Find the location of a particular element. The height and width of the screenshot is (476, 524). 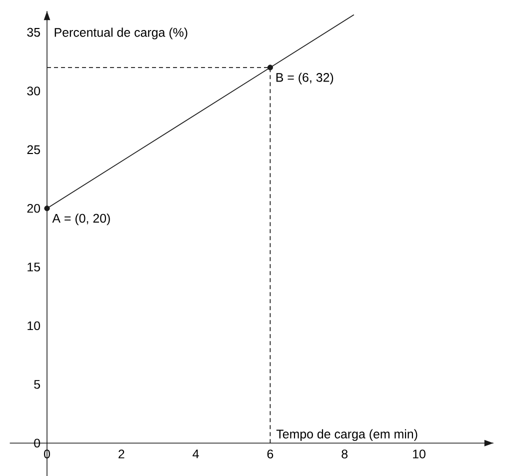

x-tick-label: 6 is located at coordinates (270, 454).